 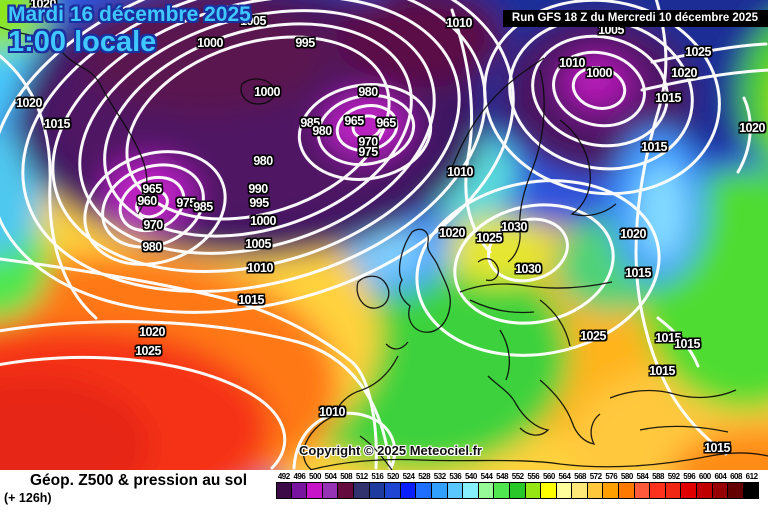 I want to click on legend-step: 572, so click(x=595, y=492).